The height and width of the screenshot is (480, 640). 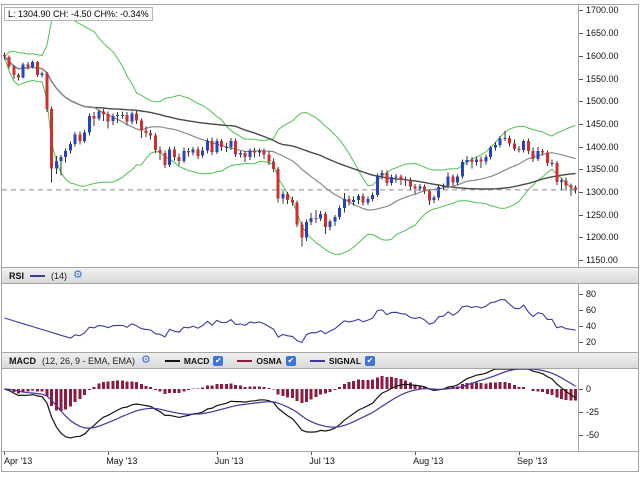 What do you see at coordinates (78, 275) in the screenshot?
I see `rsi-settings-gear-icon: ⚙` at bounding box center [78, 275].